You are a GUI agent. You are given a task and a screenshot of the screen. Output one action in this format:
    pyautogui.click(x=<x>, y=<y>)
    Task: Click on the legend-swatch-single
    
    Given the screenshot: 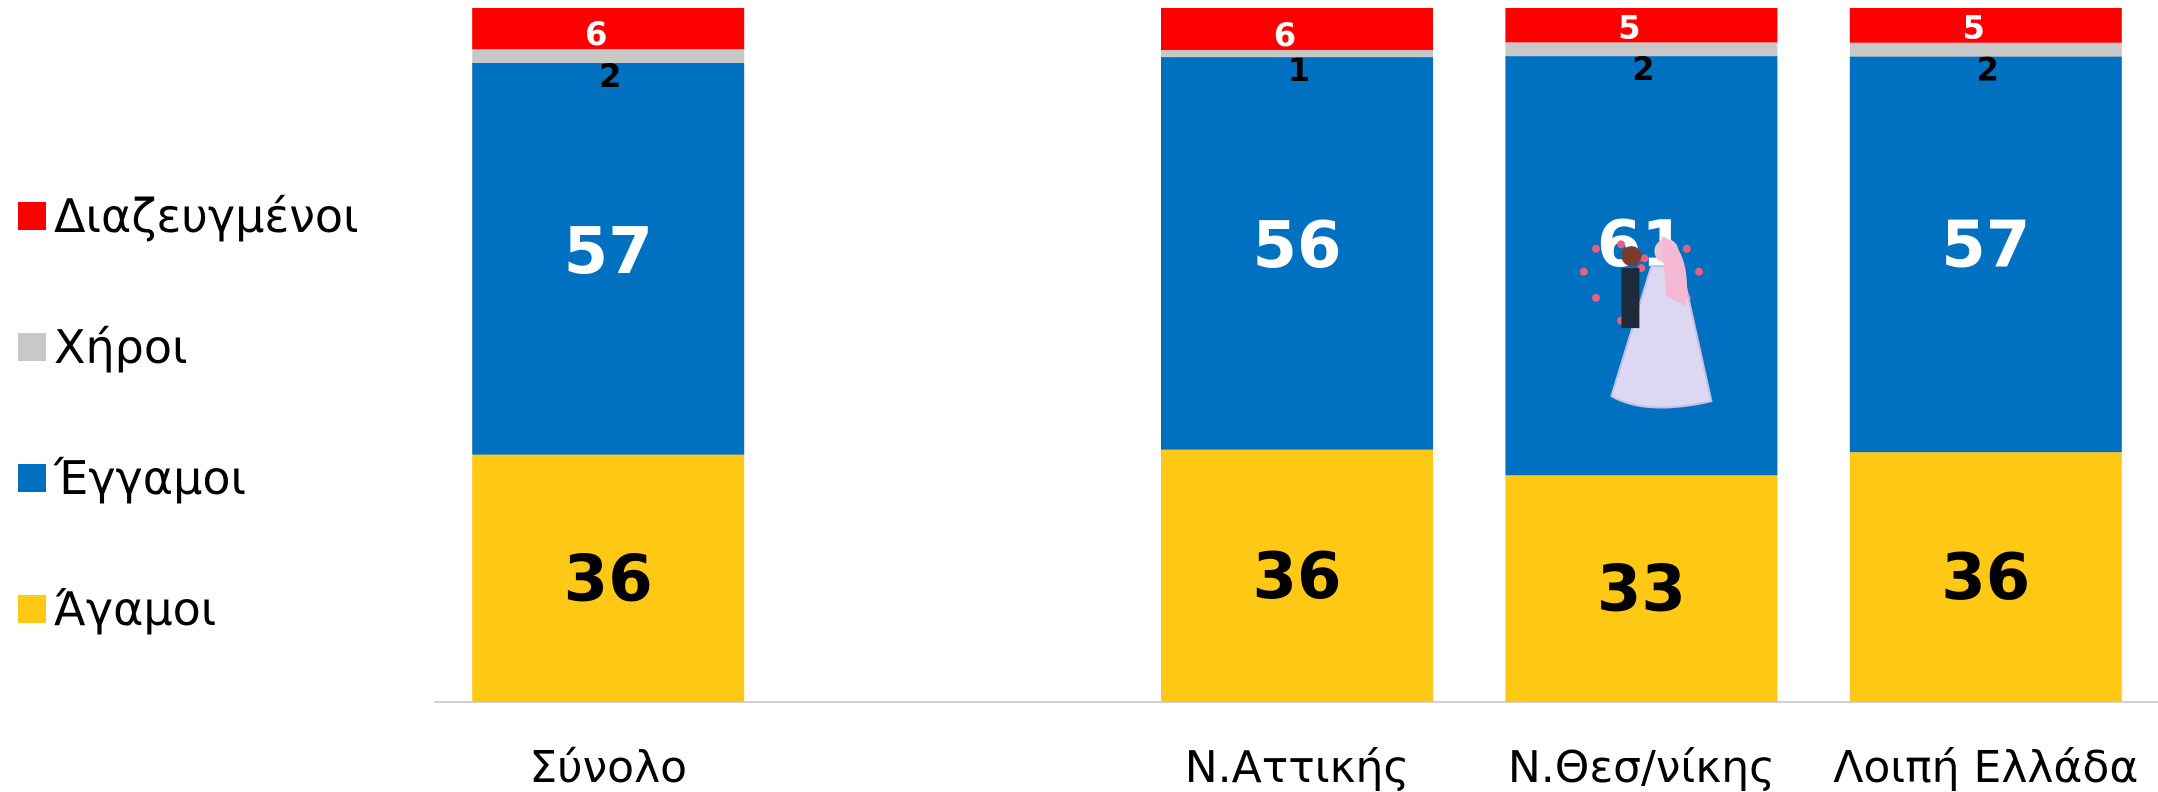 What is the action you would take?
    pyautogui.click(x=32, y=608)
    